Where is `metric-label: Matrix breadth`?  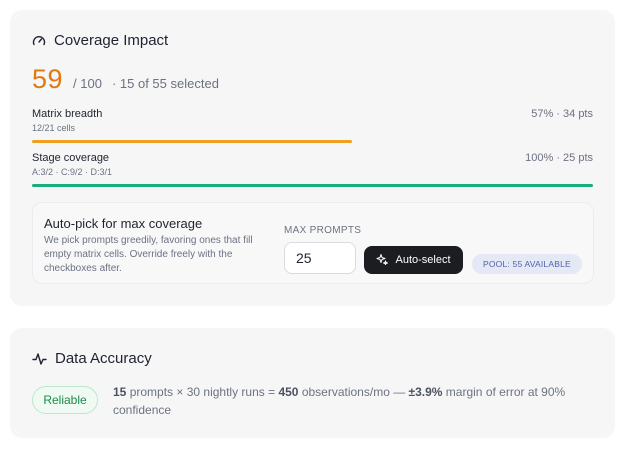 metric-label: Matrix breadth is located at coordinates (67, 114).